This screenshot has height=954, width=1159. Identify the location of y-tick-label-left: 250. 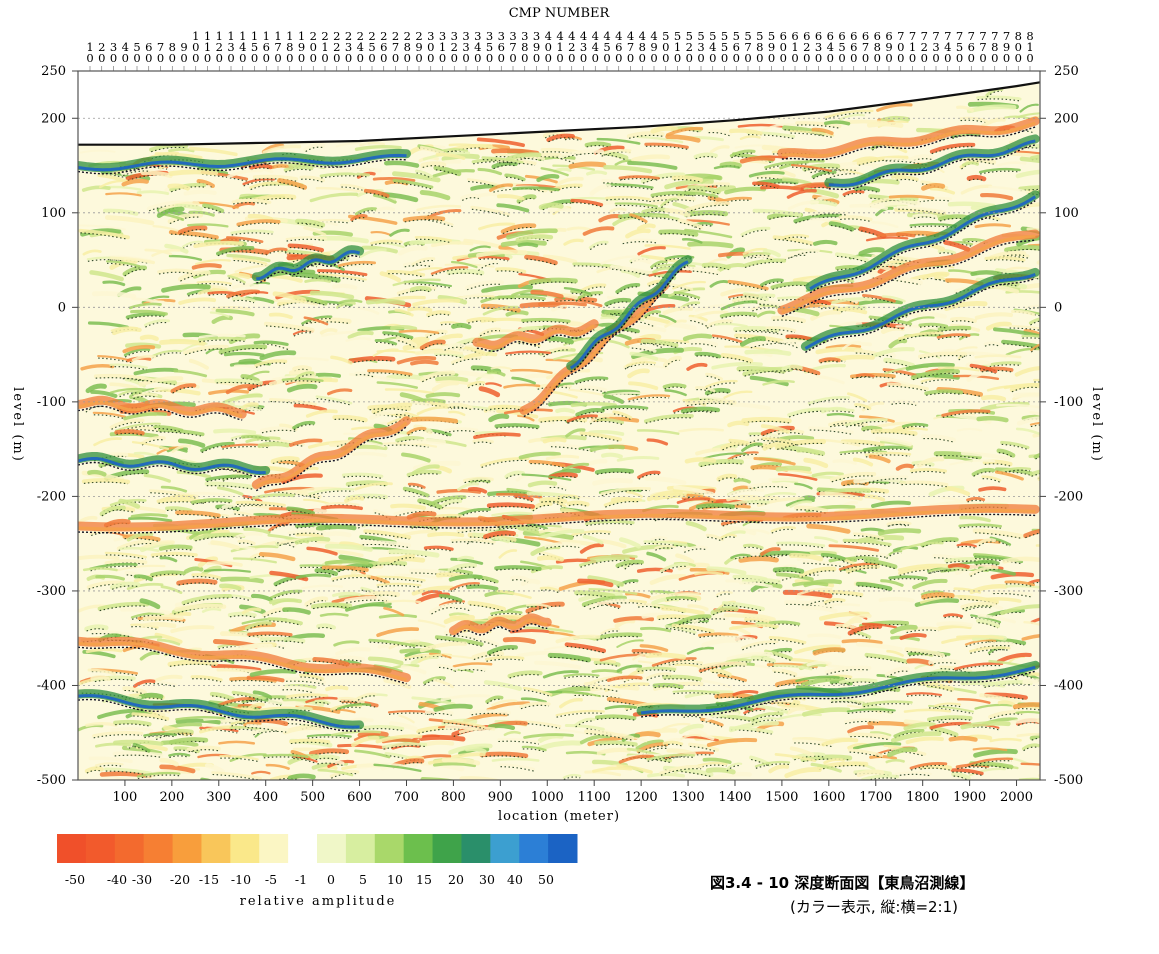
(53, 71).